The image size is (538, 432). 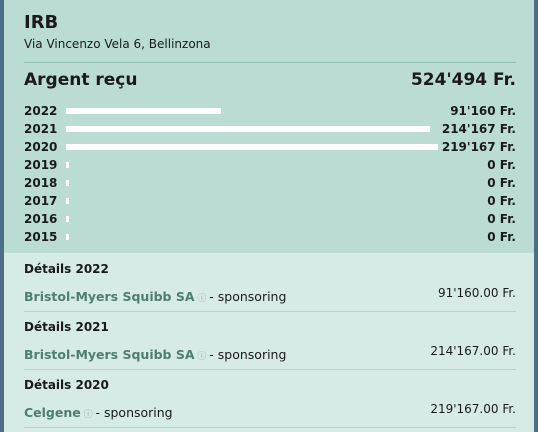 I want to click on summary-title: Argent reçu, so click(x=81, y=80).